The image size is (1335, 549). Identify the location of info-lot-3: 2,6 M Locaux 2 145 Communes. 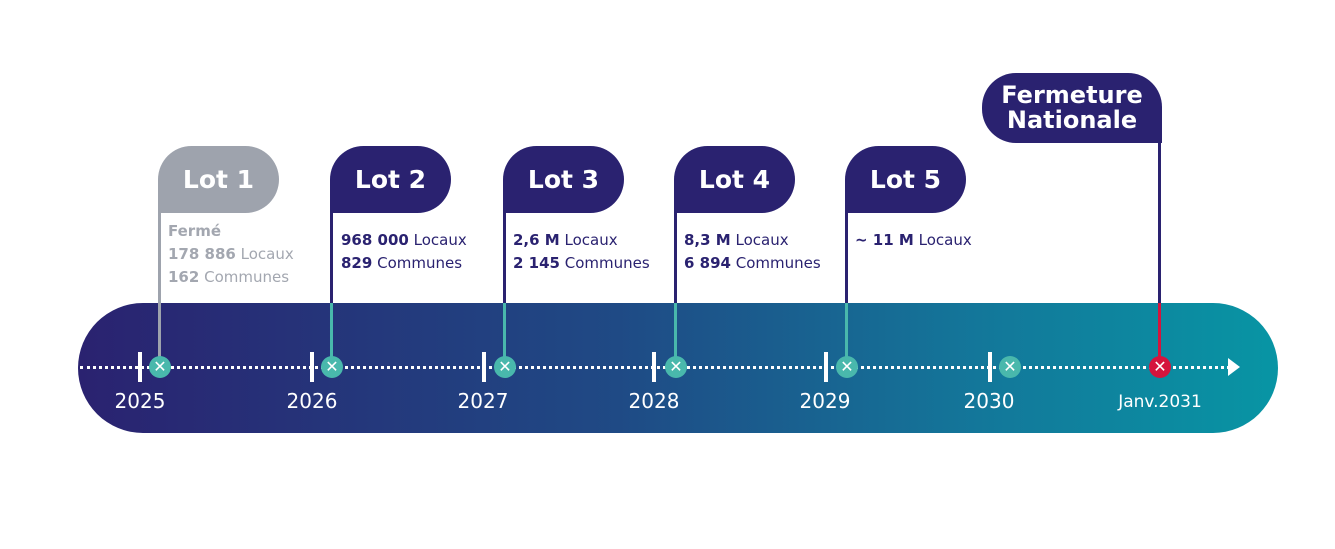
(581, 252).